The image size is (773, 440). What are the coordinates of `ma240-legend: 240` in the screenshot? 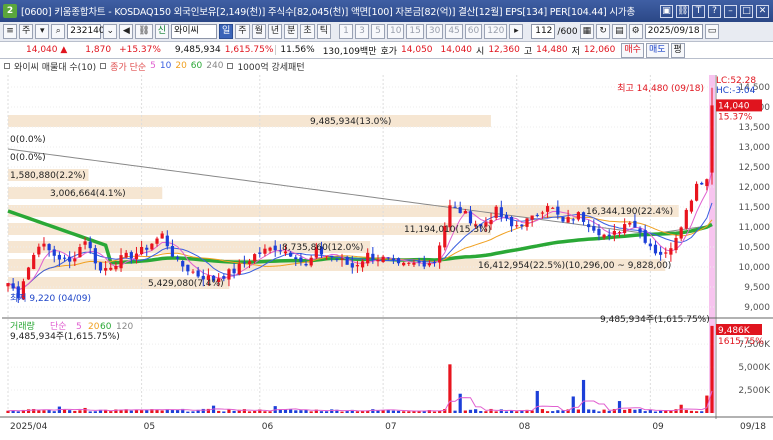 It's located at (215, 66).